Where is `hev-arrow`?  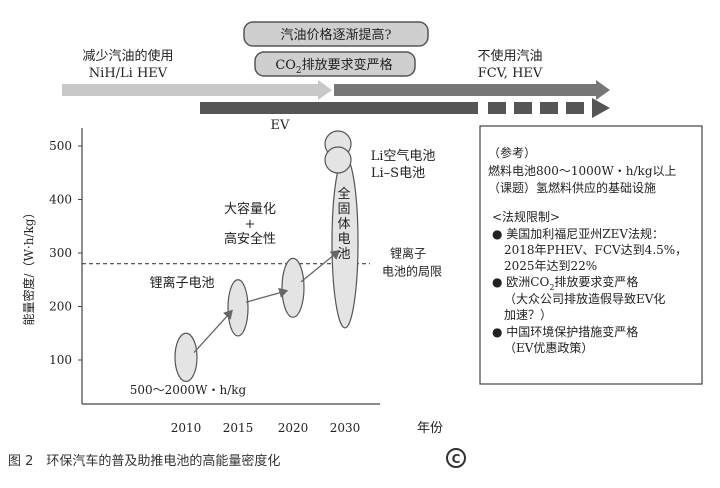
hev-arrow is located at coordinates (197, 90).